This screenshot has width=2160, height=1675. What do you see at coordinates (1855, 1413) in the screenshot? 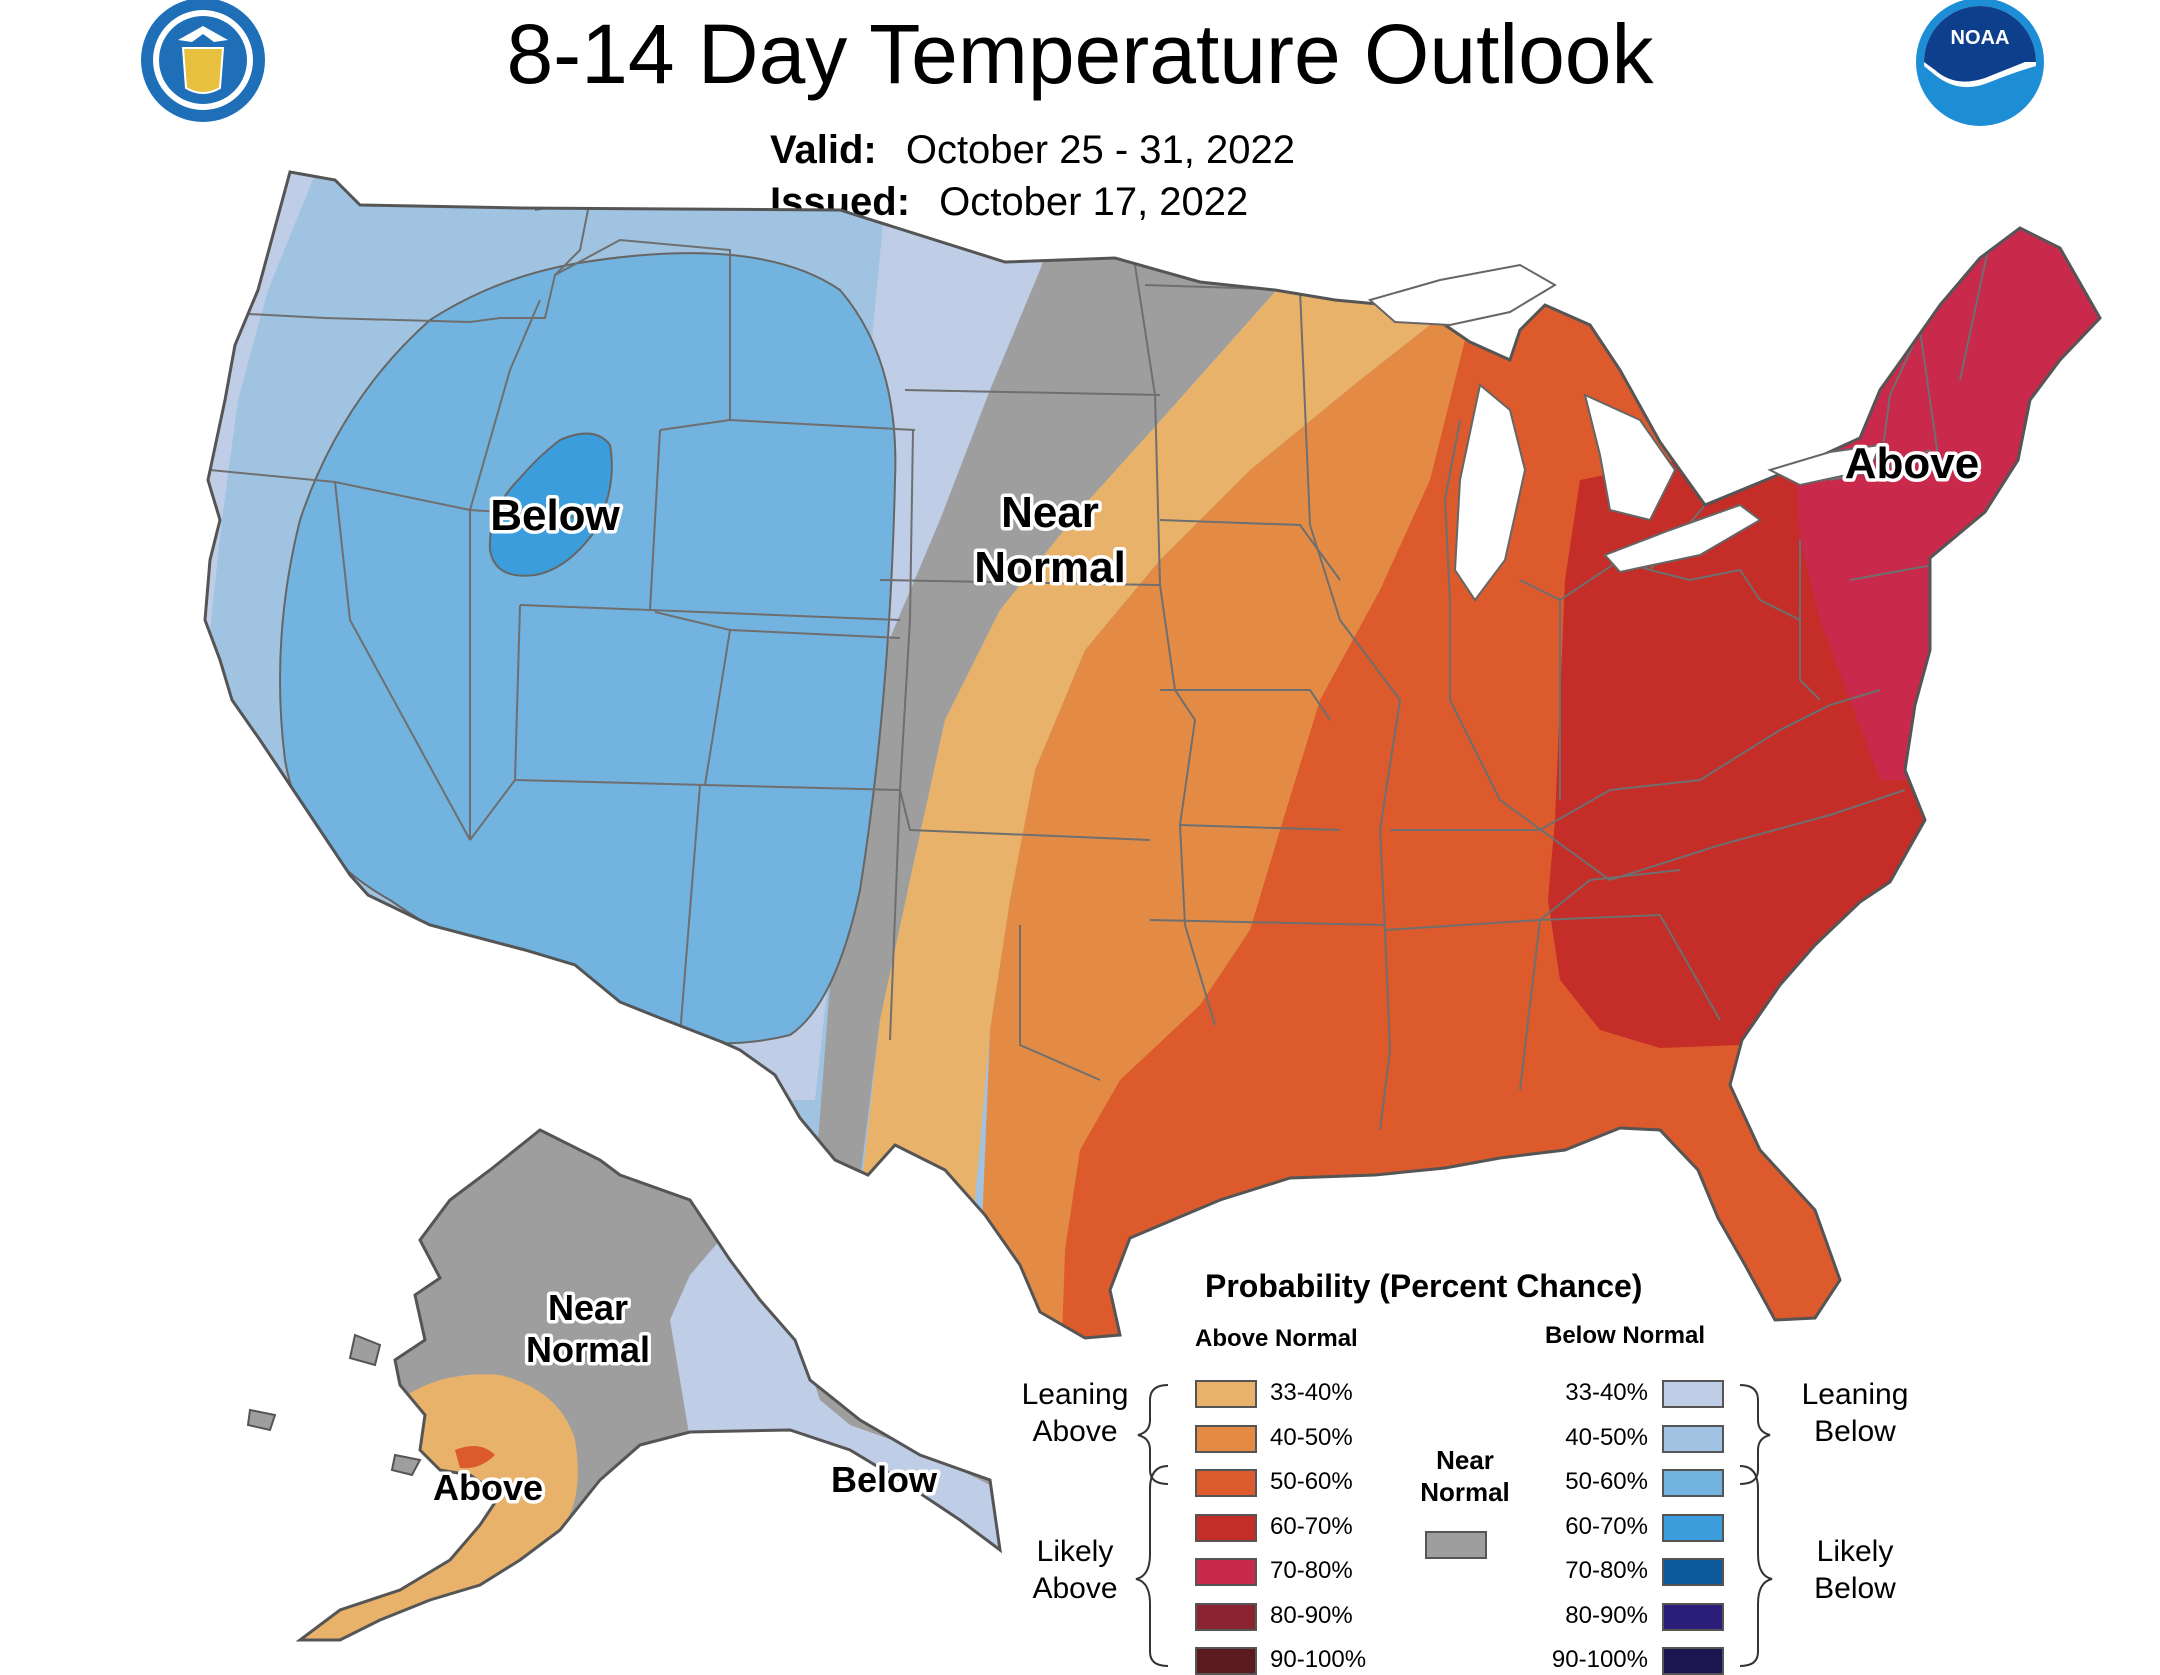
I see `legend-leaning-below: Leaning Below` at bounding box center [1855, 1413].